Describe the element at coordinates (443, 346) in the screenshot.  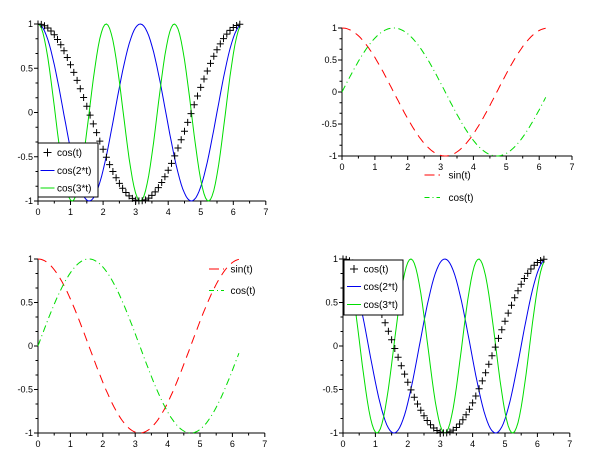
I see `series-line-cos(2*t)` at that location.